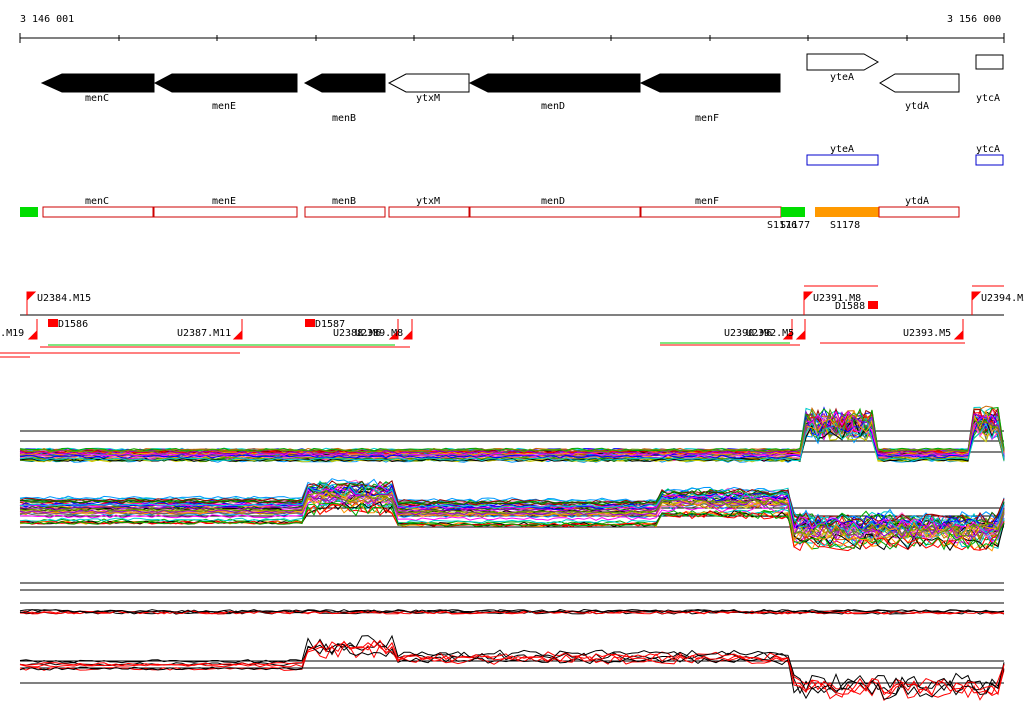 Image resolution: width=1024 pixels, height=718 pixels. I want to click on lower-marker-label-U2389: U2389.M8, so click(379, 333).